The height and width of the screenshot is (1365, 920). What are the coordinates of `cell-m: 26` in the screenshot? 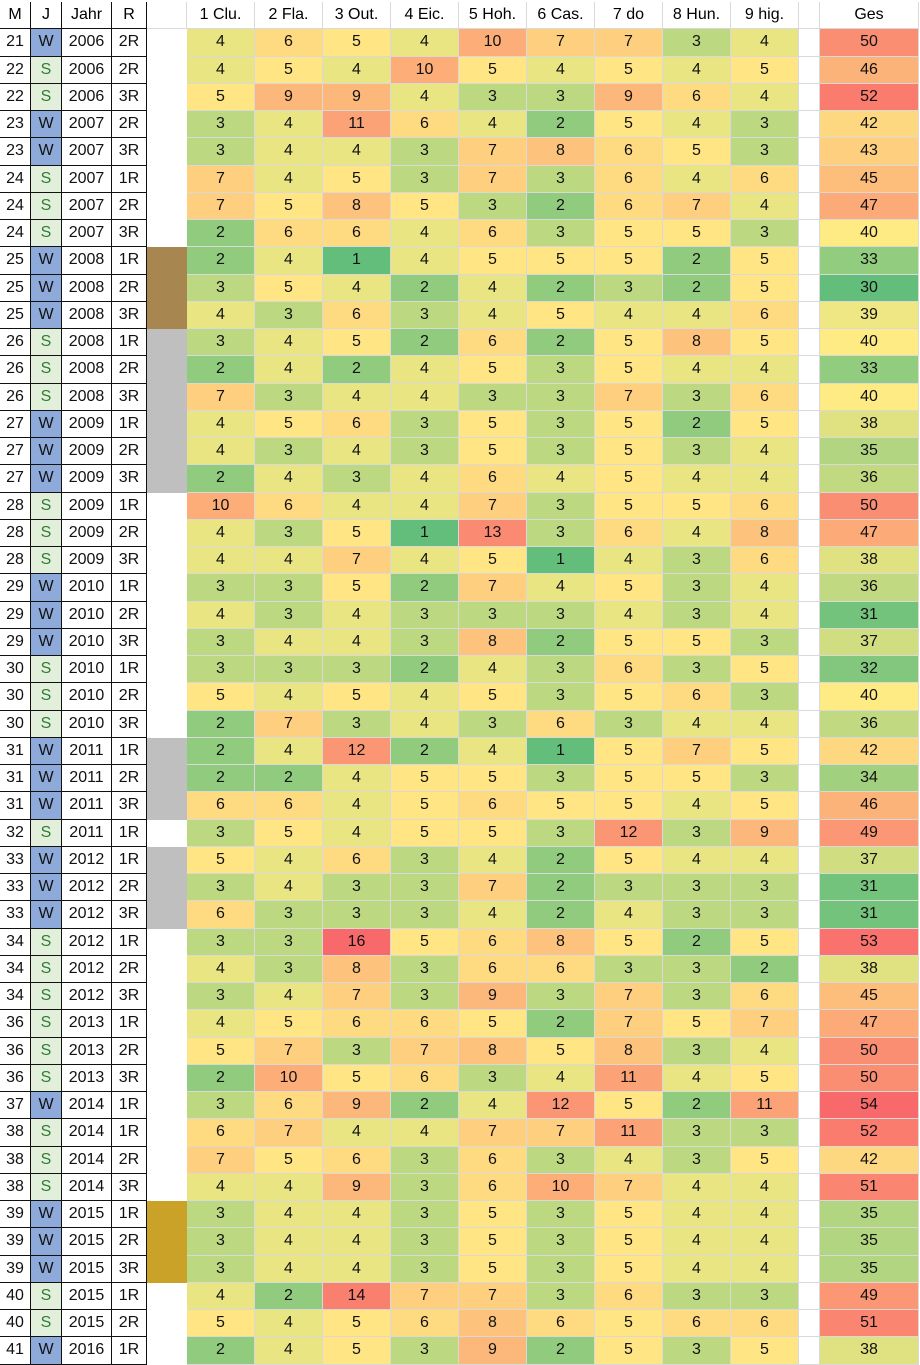 It's located at (15, 370).